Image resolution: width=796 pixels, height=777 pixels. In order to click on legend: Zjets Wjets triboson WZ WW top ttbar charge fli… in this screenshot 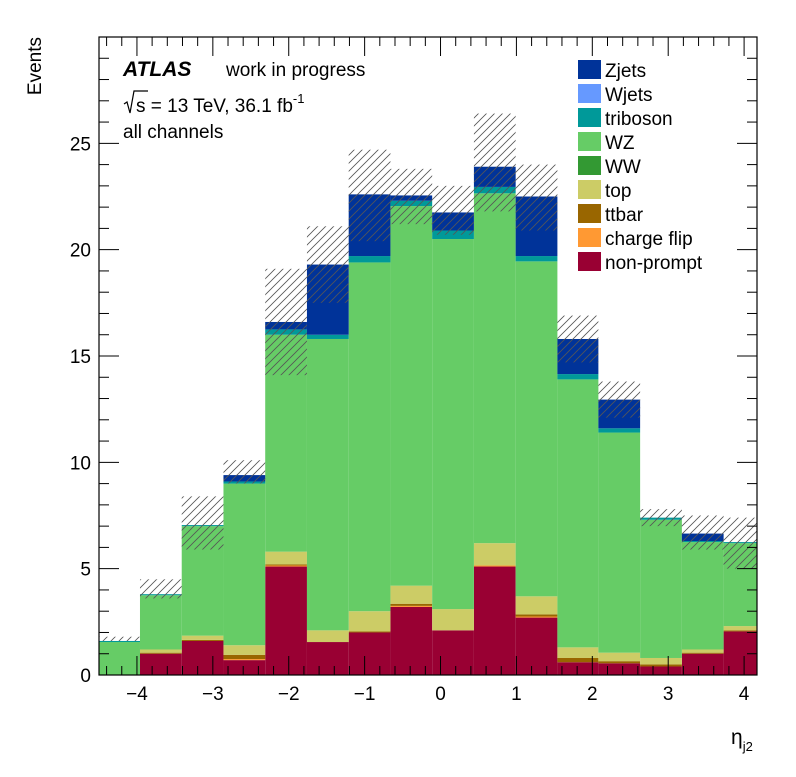, I will do `click(640, 167)`.